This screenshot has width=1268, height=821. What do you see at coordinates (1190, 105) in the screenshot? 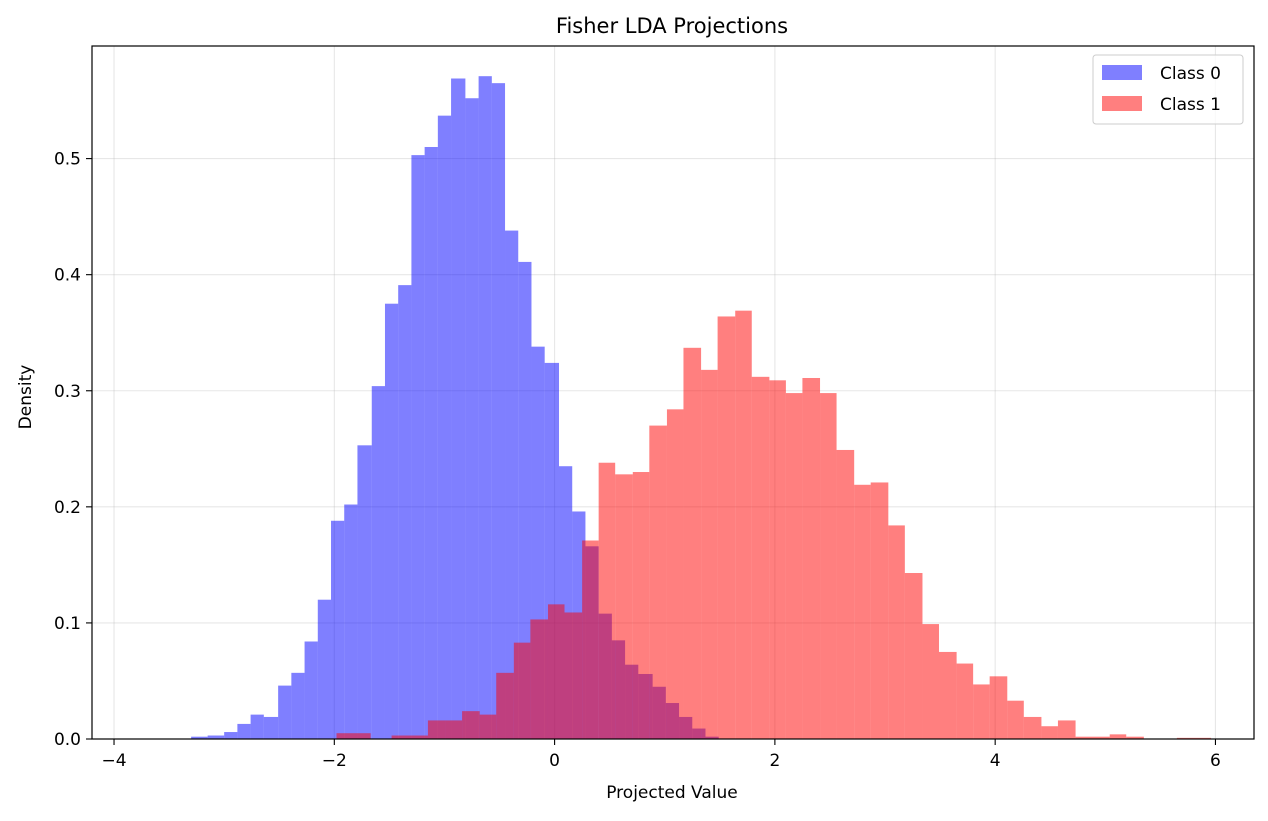
I see `legend-label-class-1: Class 1` at bounding box center [1190, 105].